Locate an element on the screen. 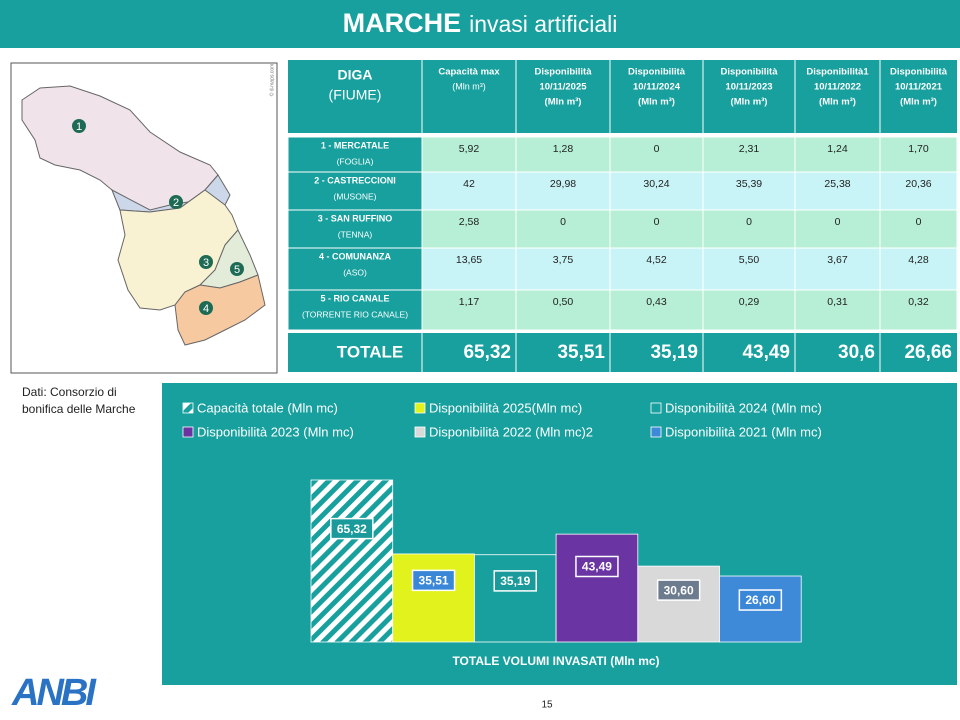  map-markers: 1 2 3 4 5 is located at coordinates (158, 217).